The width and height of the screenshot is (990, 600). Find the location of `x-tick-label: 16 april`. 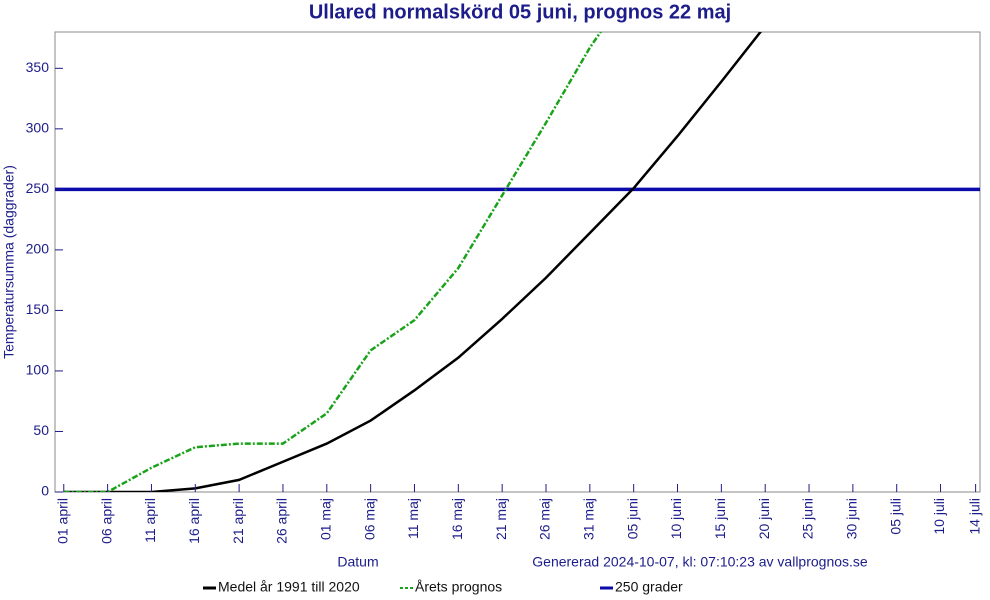

x-tick-label: 16 april is located at coordinates (194, 521).